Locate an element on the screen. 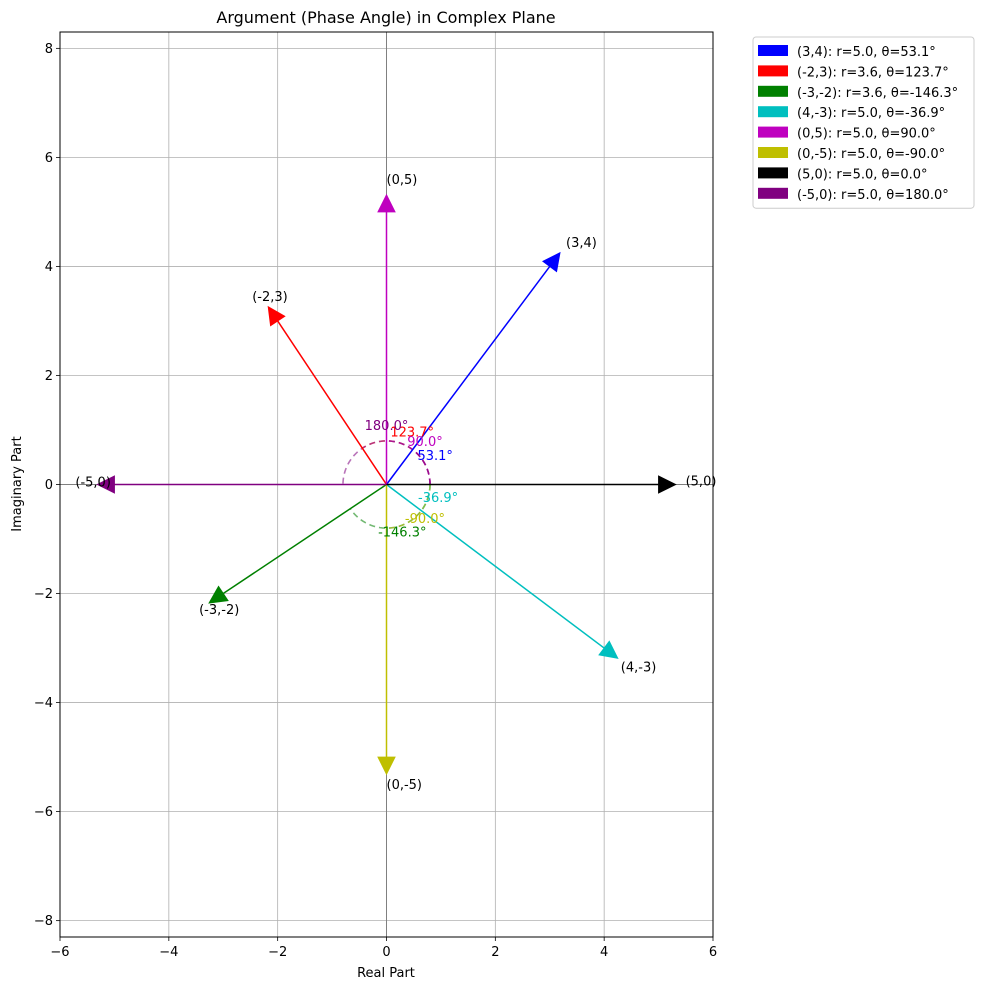  point-label-2: (-3,-2) is located at coordinates (219, 610).